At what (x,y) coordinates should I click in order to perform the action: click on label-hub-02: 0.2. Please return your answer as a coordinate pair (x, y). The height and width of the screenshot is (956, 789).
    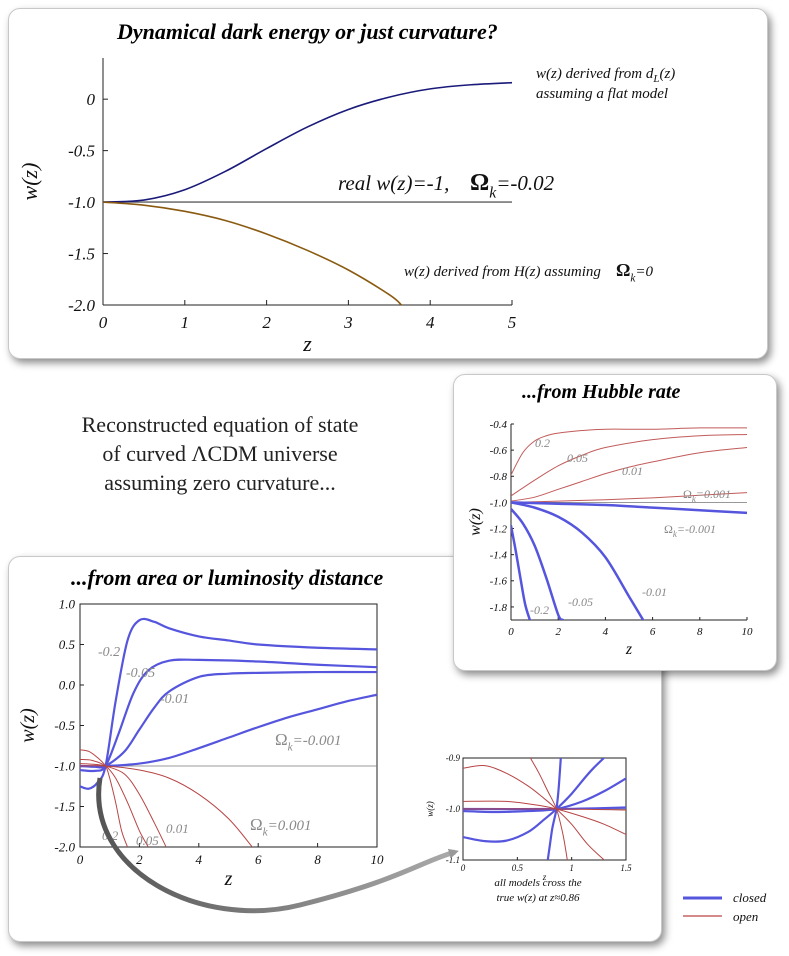
    Looking at the image, I should click on (542, 443).